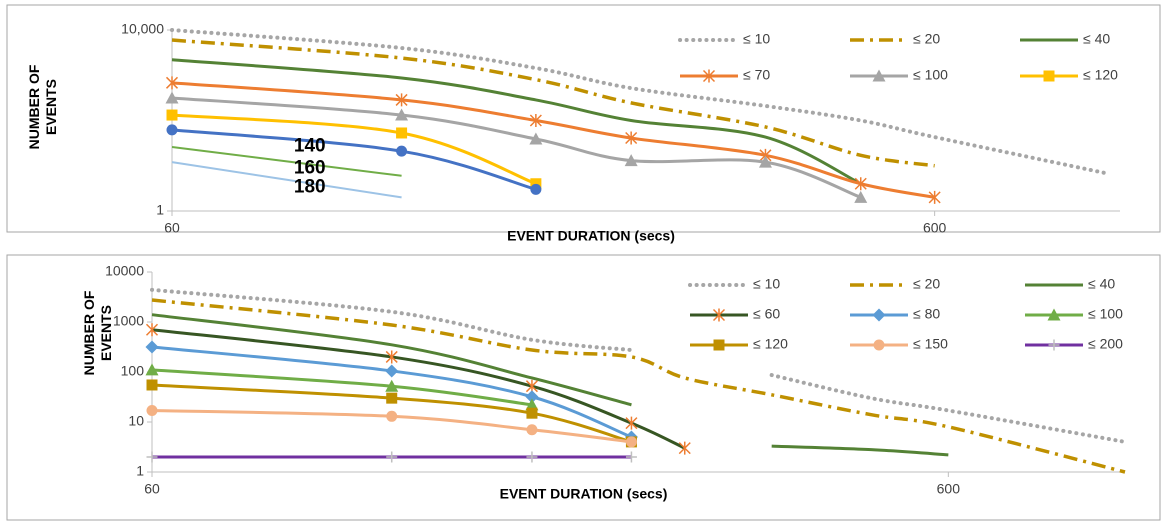  Describe the element at coordinates (766, 284) in the screenshot. I see `legend-label: ≤ 10` at that location.